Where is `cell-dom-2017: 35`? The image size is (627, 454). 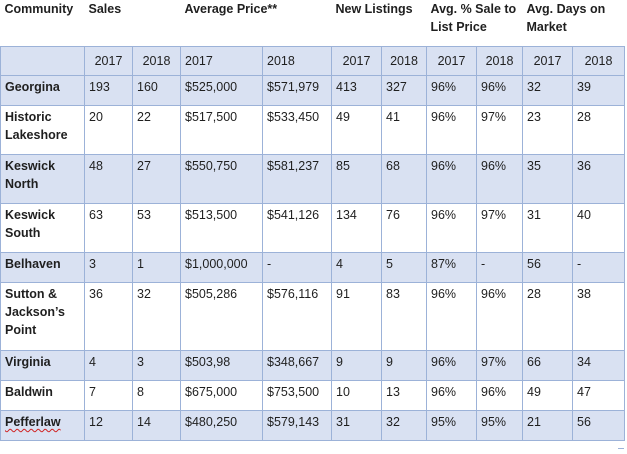
cell-dom-2017: 35 is located at coordinates (547, 179).